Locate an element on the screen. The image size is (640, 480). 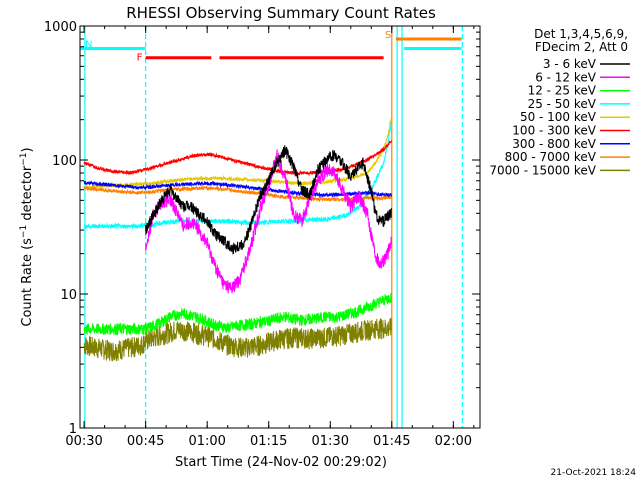
y-tick-label: 1 is located at coordinates (73, 429).